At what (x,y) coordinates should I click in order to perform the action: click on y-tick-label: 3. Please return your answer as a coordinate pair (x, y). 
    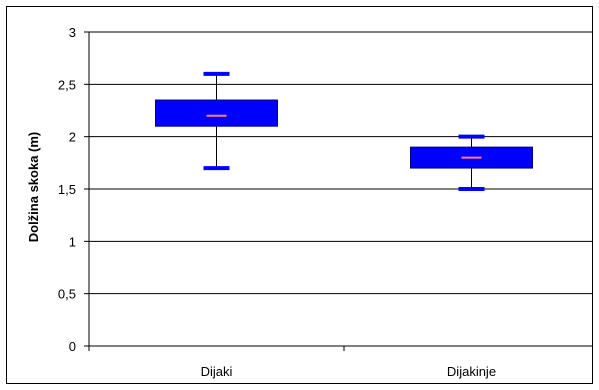
    Looking at the image, I should click on (72, 32).